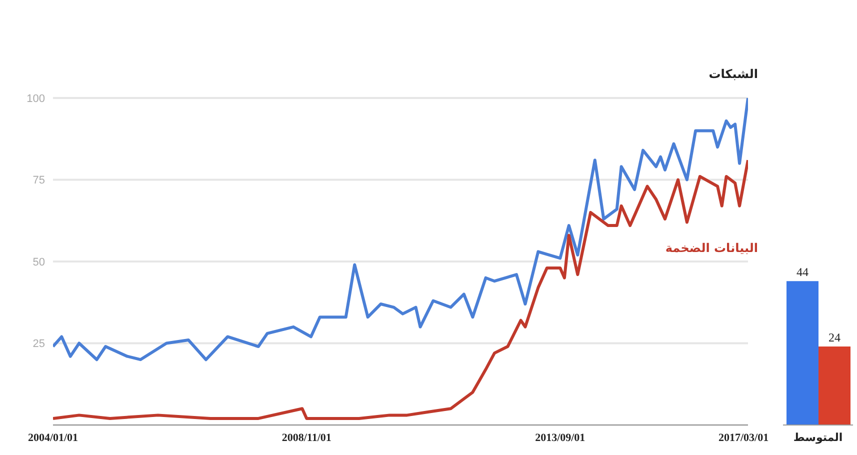 This screenshot has height=455, width=857. I want to click on y-tick-label: 50, so click(38, 262).